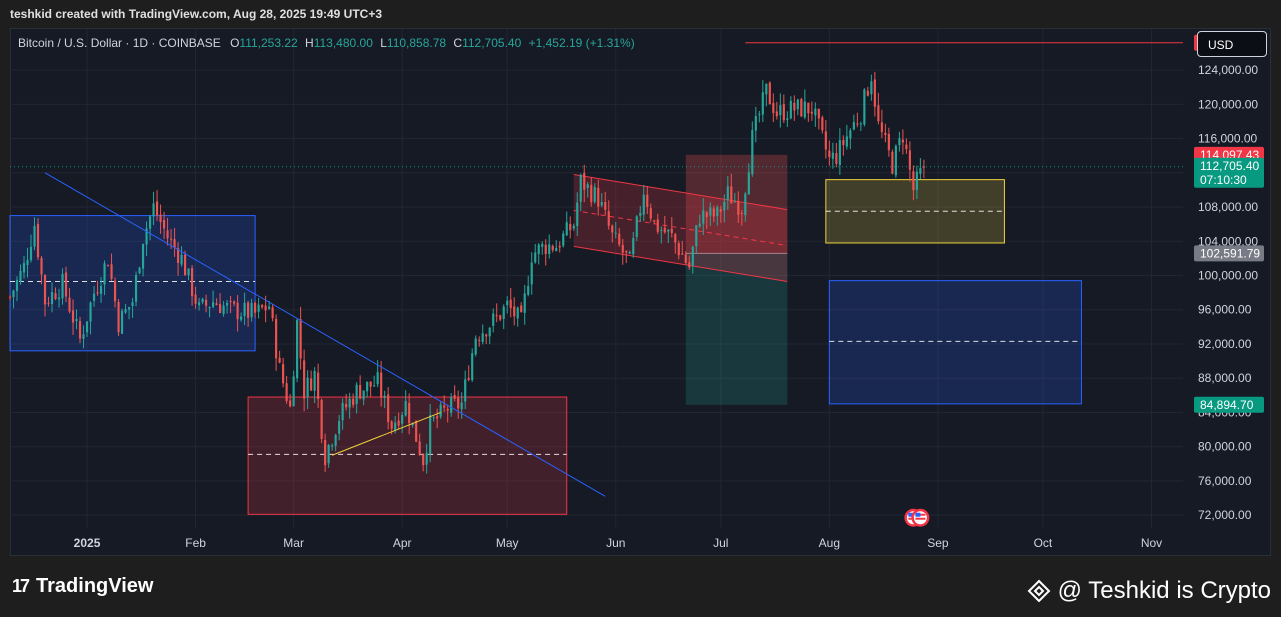  What do you see at coordinates (383, 43) in the screenshot?
I see `low-label: L` at bounding box center [383, 43].